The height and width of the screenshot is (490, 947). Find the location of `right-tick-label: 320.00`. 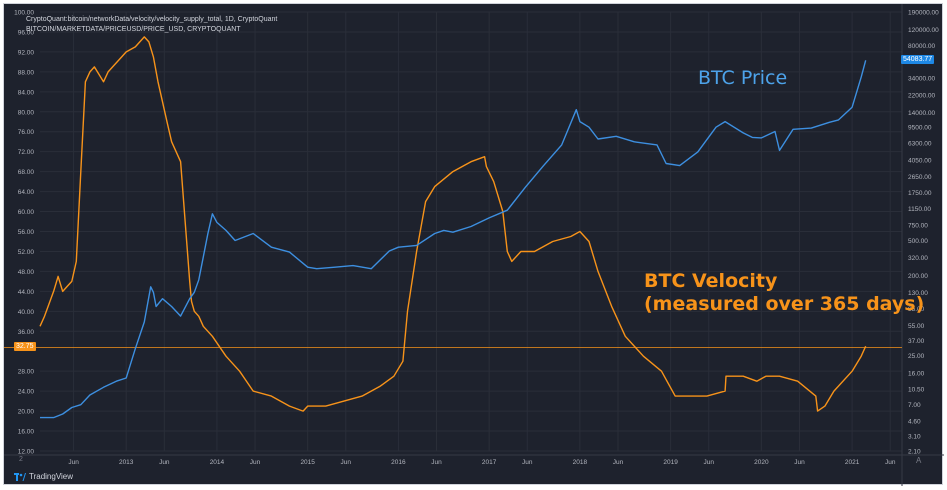

right-tick-label: 320.00 is located at coordinates (918, 258).